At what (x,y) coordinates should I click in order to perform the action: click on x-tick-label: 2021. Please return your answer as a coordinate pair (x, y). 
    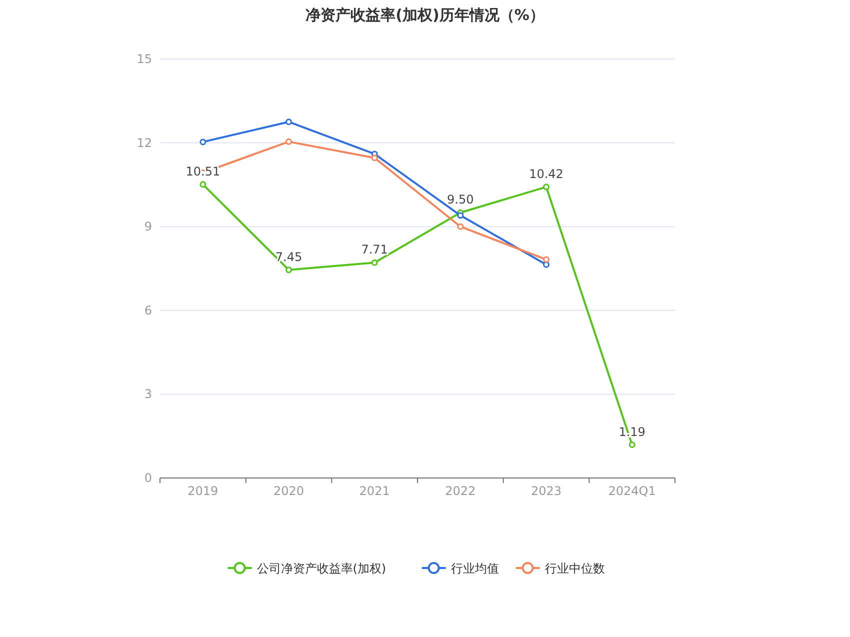
    Looking at the image, I should click on (374, 491).